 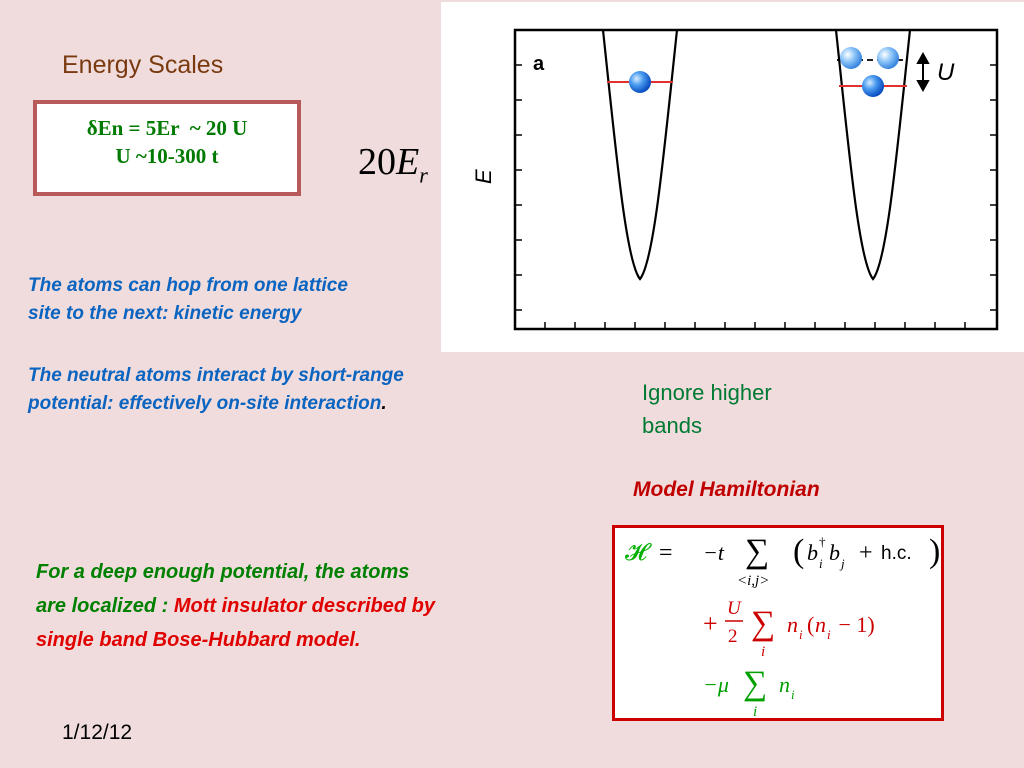 What do you see at coordinates (734, 608) in the screenshot?
I see `fraction-numerator-u: U` at bounding box center [734, 608].